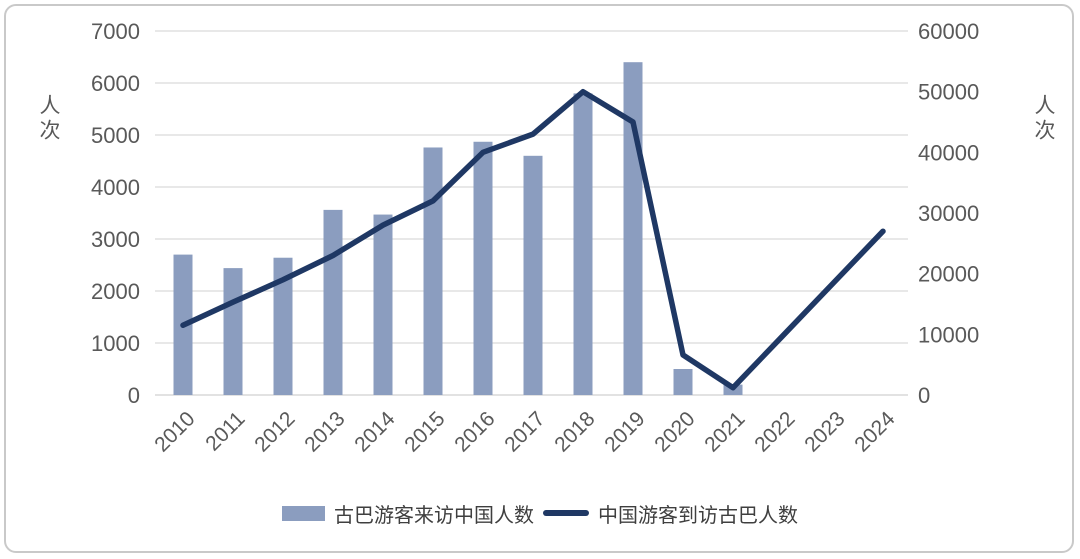 This screenshot has width=1080, height=559. Describe the element at coordinates (115, 343) in the screenshot. I see `left-axis-tick-label: 1000` at that location.